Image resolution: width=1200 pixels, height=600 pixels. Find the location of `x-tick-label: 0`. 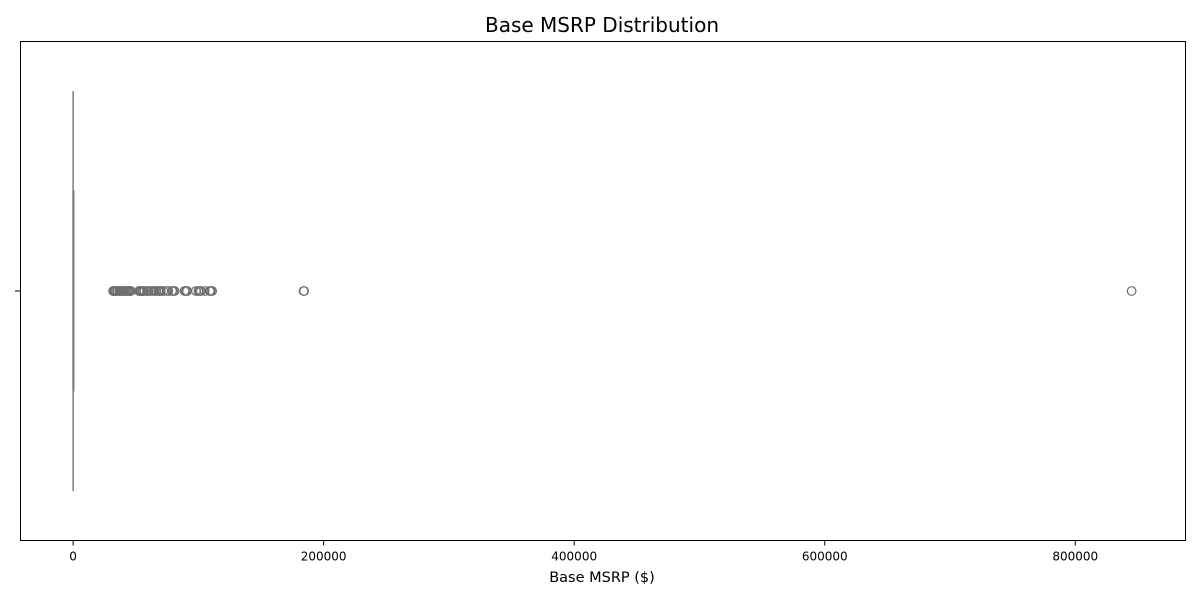

x-tick-label: 0 is located at coordinates (73, 557).